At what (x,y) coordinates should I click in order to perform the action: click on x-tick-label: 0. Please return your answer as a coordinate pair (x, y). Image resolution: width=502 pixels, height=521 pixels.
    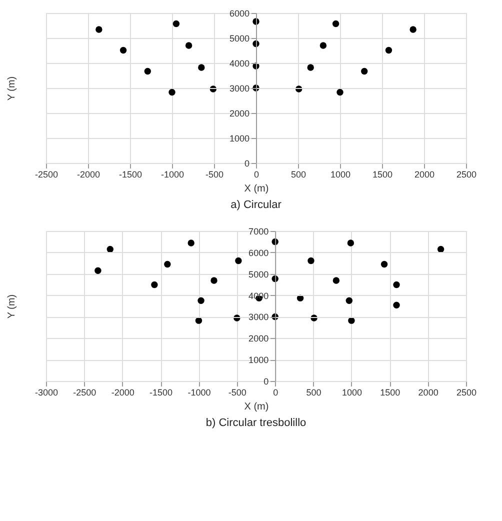
    Looking at the image, I should click on (275, 393).